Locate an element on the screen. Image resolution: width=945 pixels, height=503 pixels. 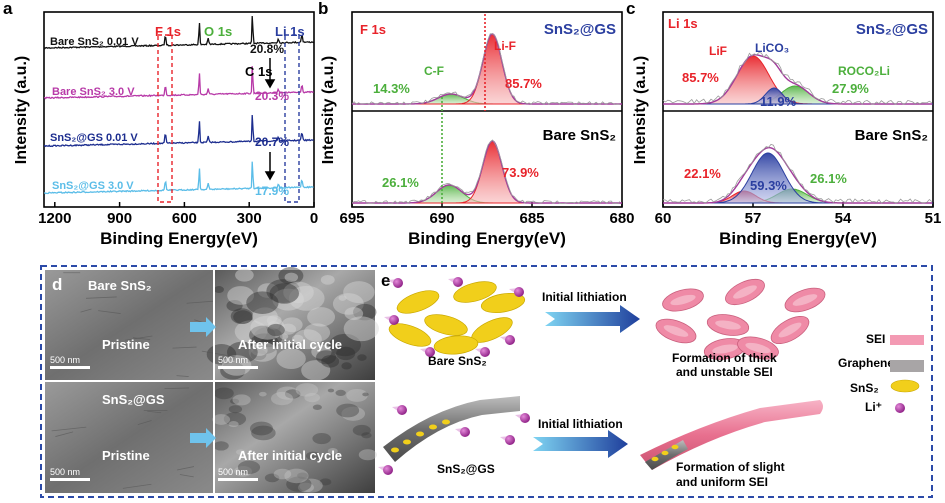
legend-li-text: Li⁺ is located at coordinates (873, 407).